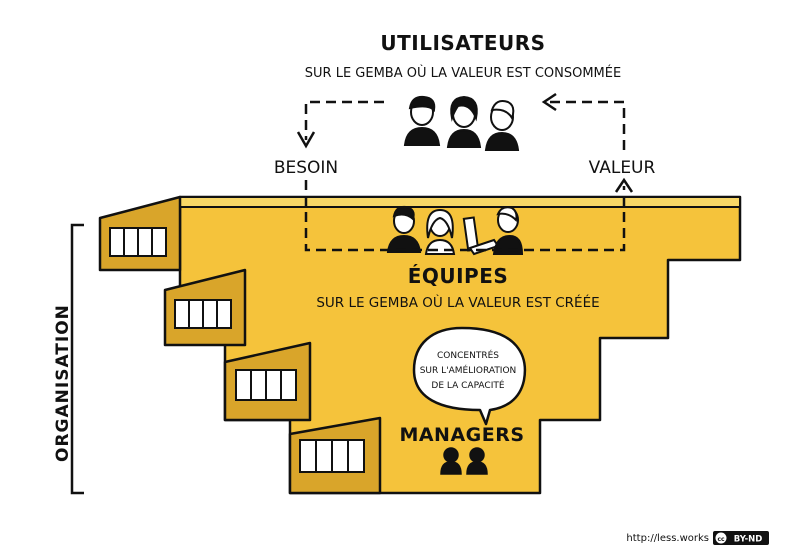 This screenshot has height=551, width=800. Describe the element at coordinates (468, 370) in the screenshot. I see `bubble-line-2: SUR L'AMÉLIORATION` at that location.